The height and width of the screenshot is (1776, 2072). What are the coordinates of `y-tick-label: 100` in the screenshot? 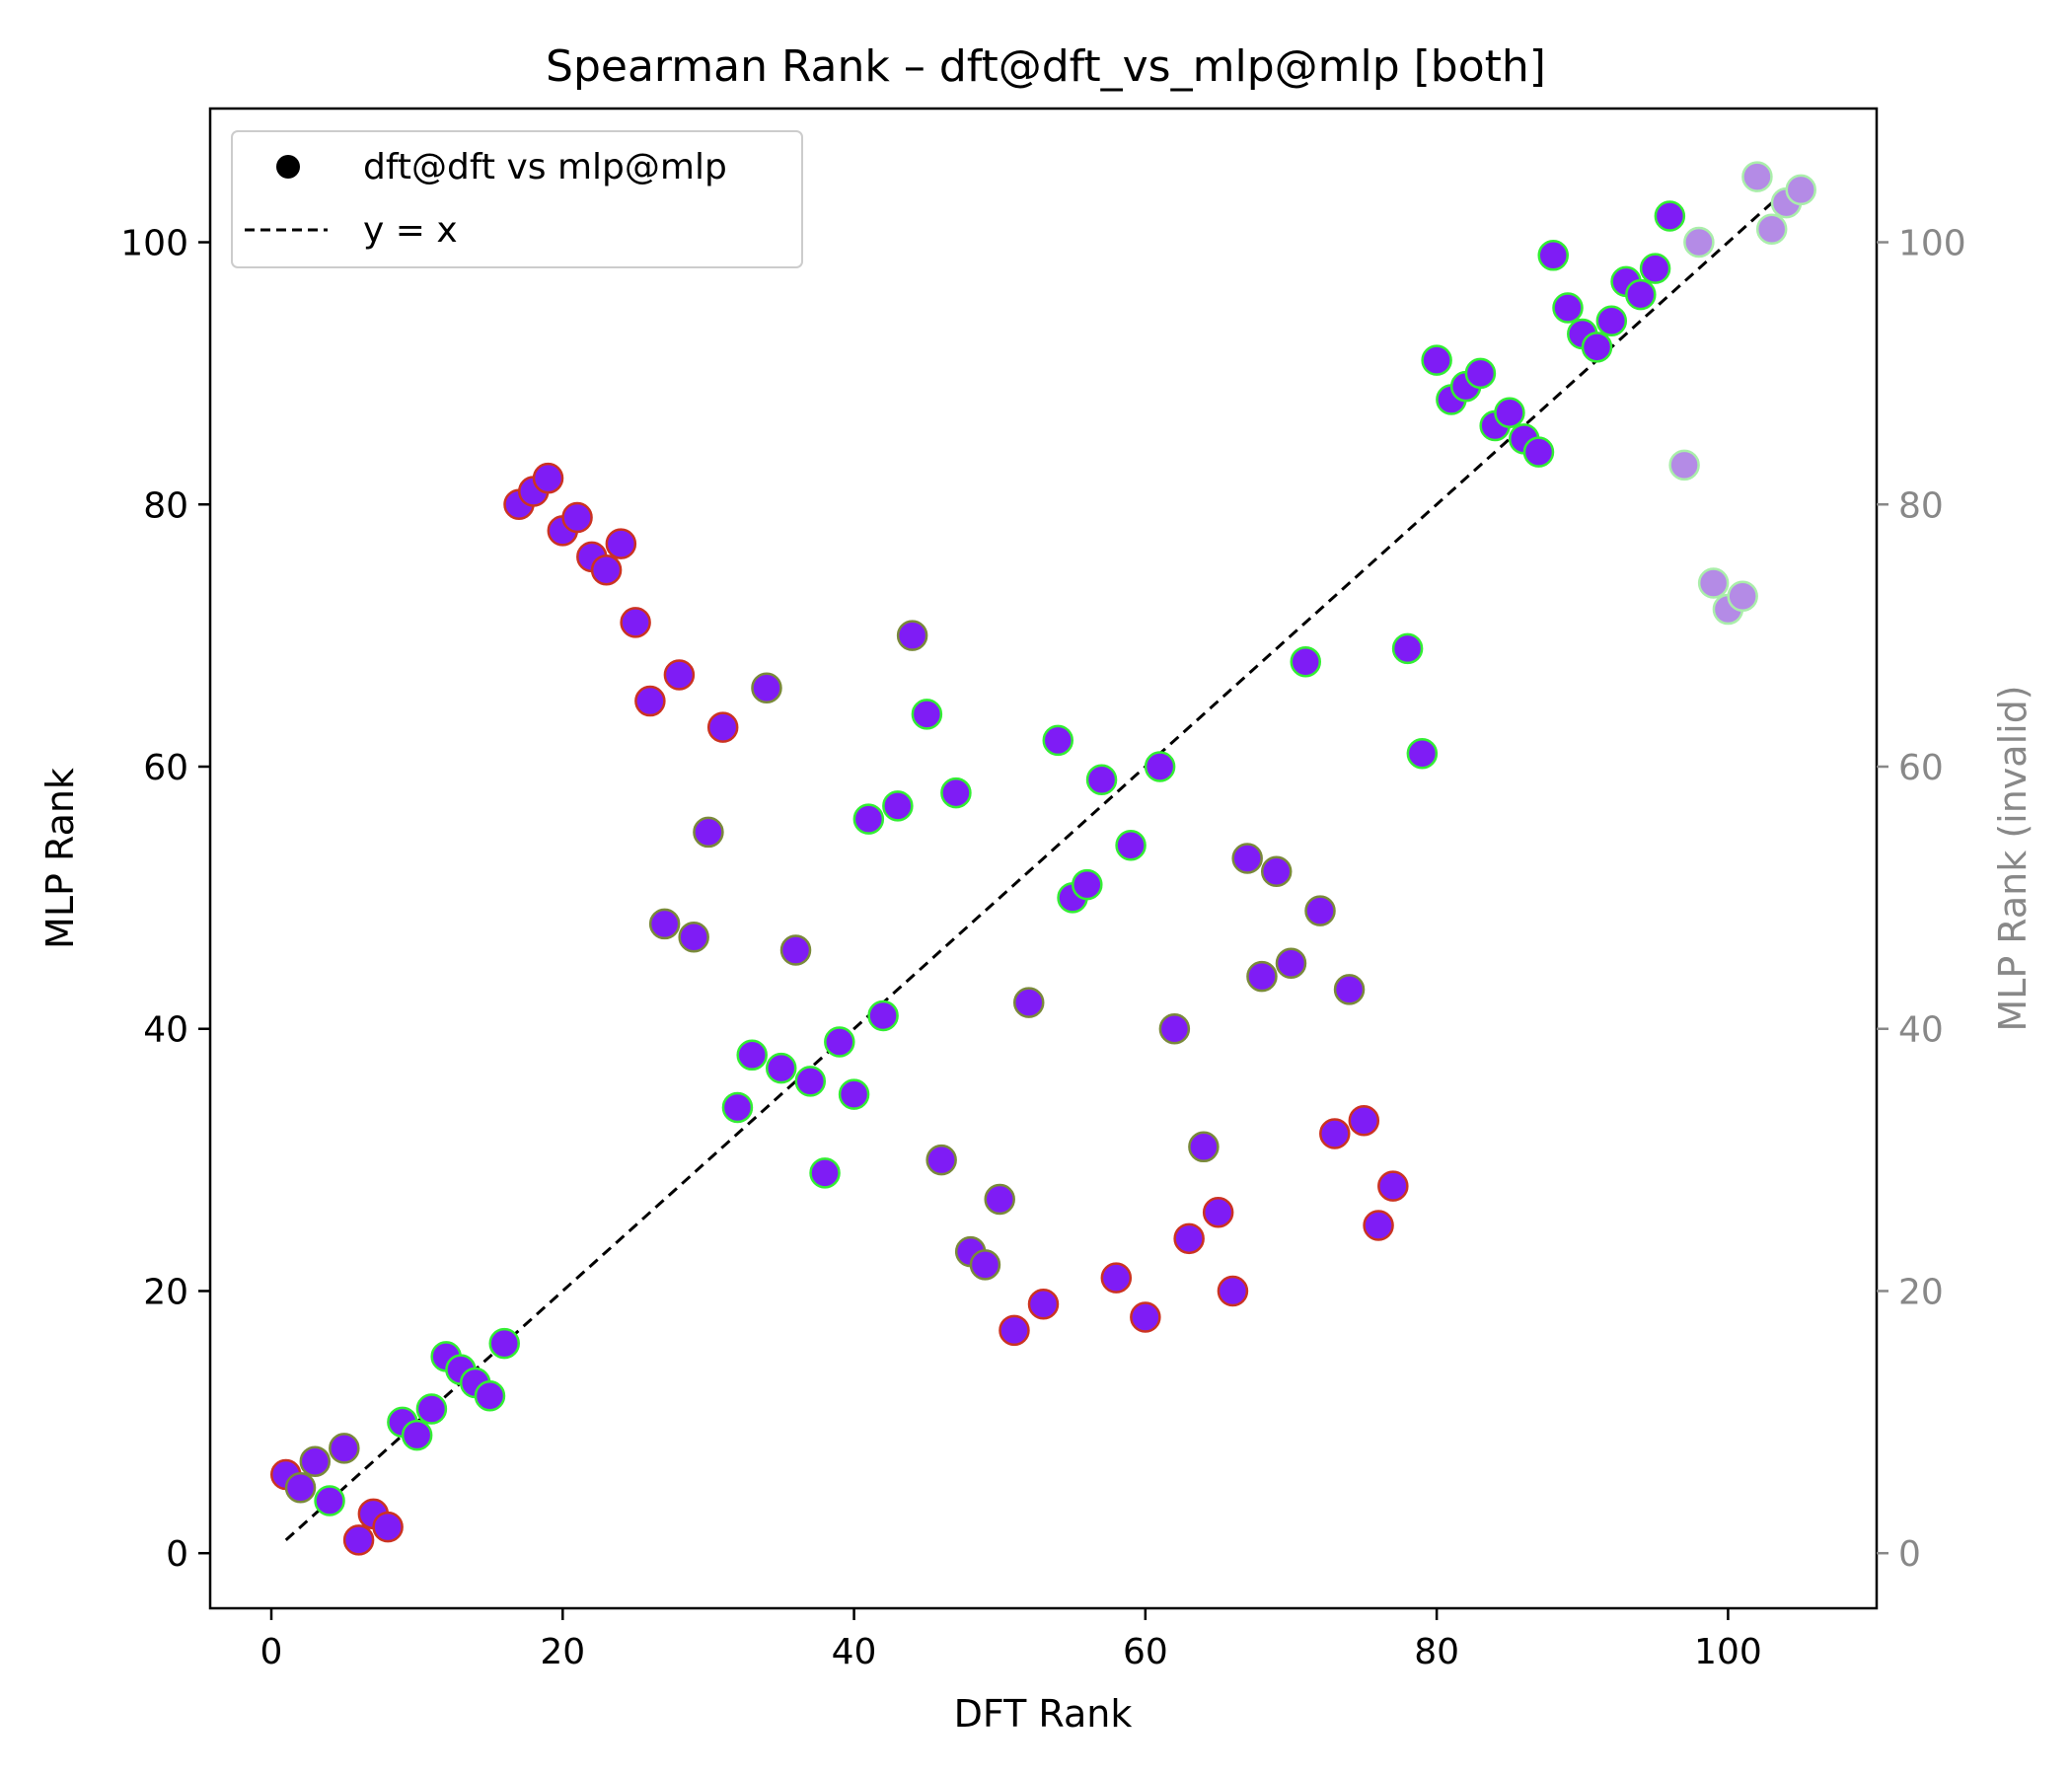 It's located at (154, 244).